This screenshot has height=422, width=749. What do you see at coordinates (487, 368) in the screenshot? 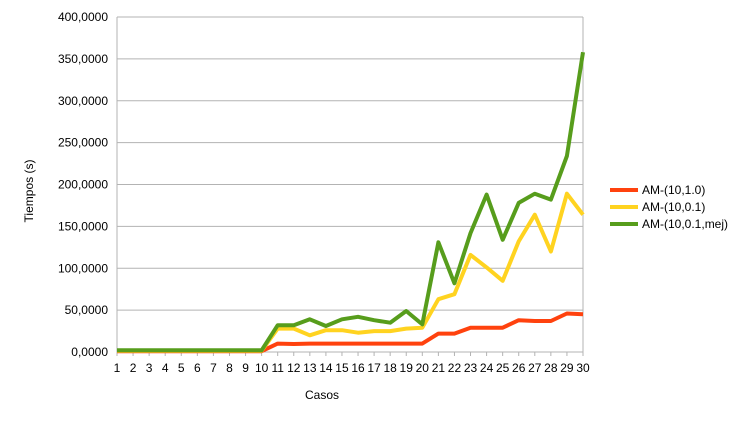
I see `x-tick-label: 24` at bounding box center [487, 368].